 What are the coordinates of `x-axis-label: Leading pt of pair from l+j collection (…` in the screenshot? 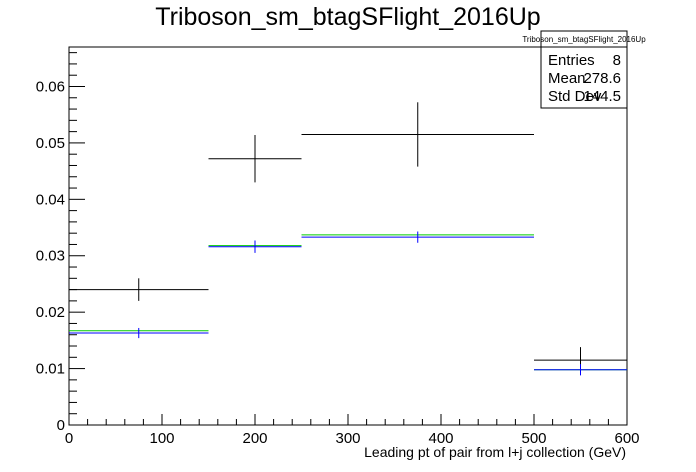 It's located at (495, 452).